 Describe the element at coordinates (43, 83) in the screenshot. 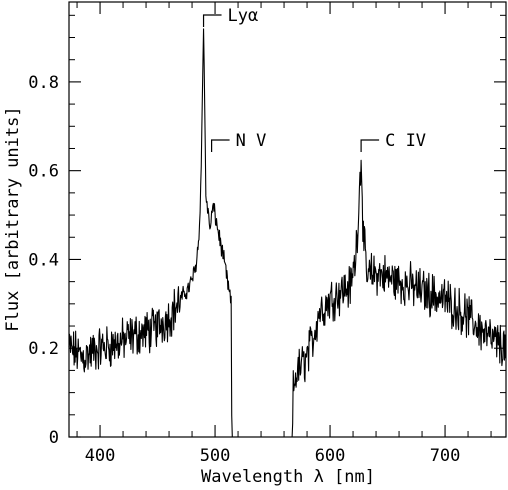

I see `y-tick-label: 0.8` at that location.